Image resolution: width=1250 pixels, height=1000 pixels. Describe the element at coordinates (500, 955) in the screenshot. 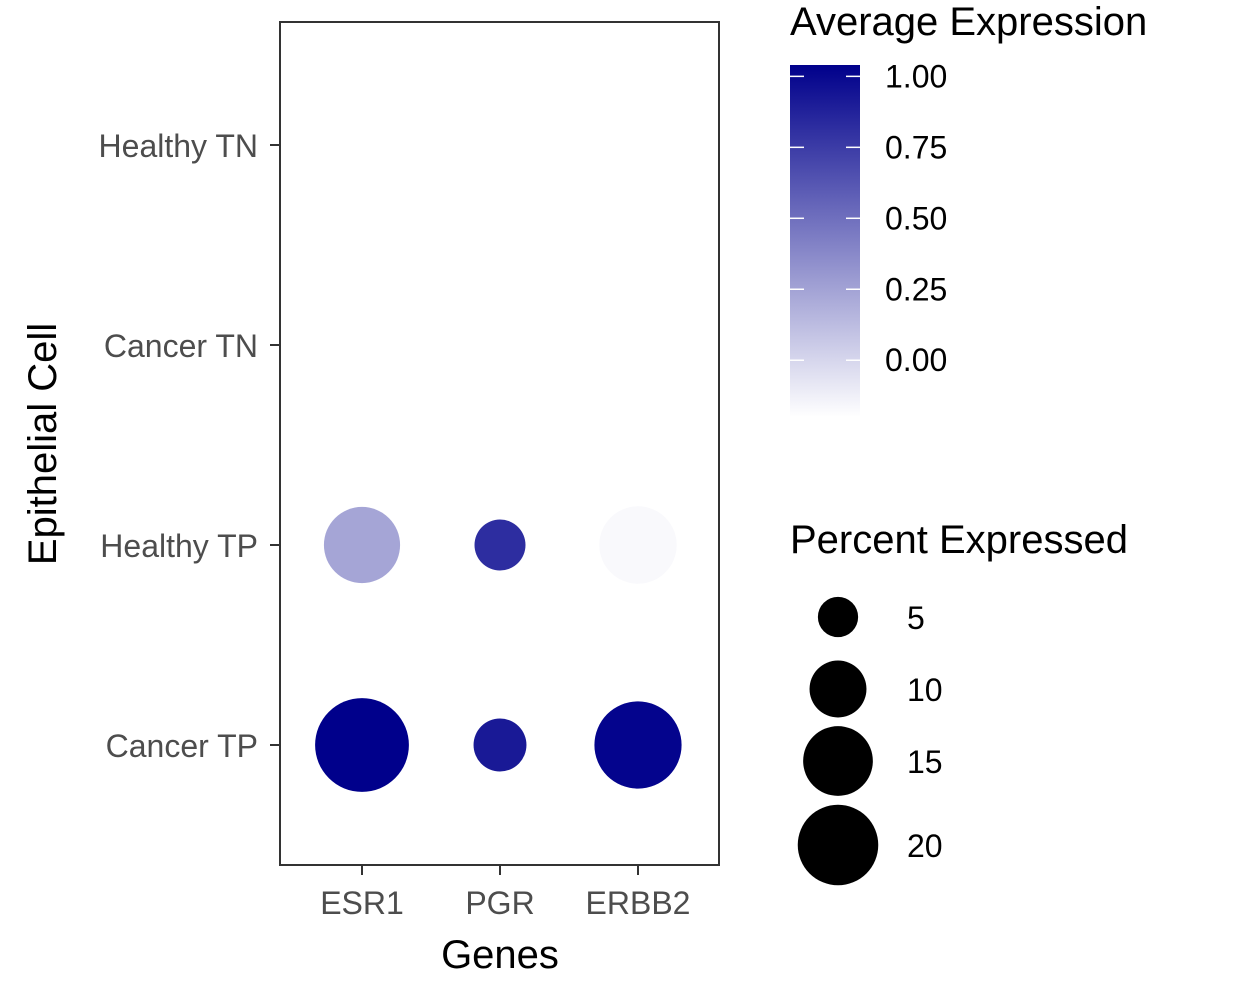

I see `x-axis-title: Genes` at that location.